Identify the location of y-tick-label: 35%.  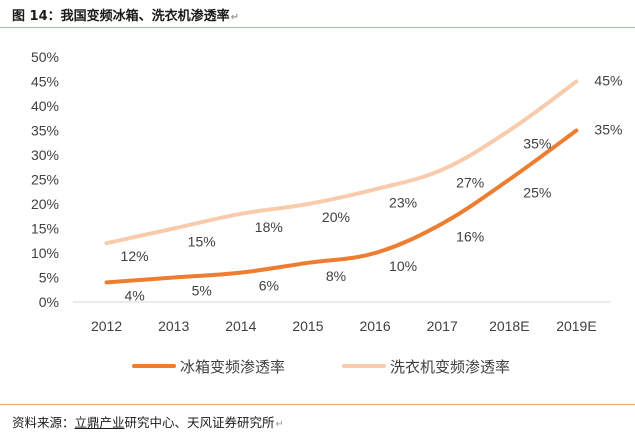
(45, 131).